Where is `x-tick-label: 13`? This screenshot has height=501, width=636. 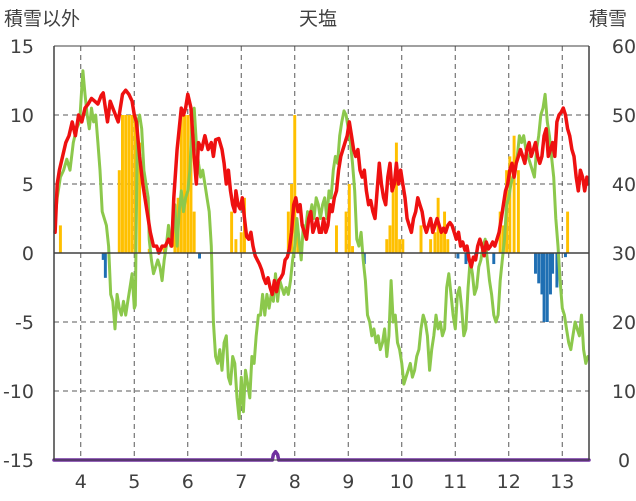 x-tick-label: 13 is located at coordinates (562, 482).